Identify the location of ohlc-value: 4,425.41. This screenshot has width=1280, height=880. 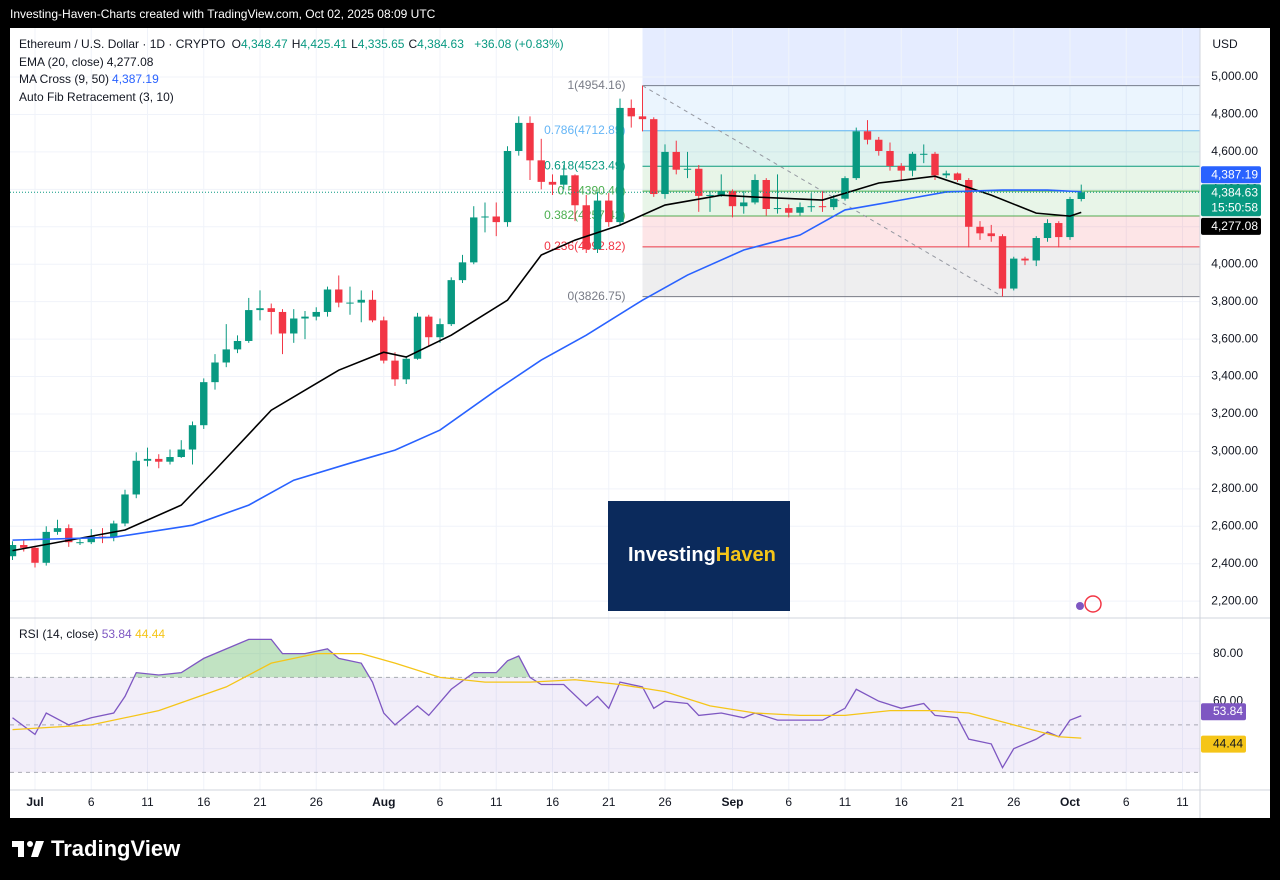
(324, 44).